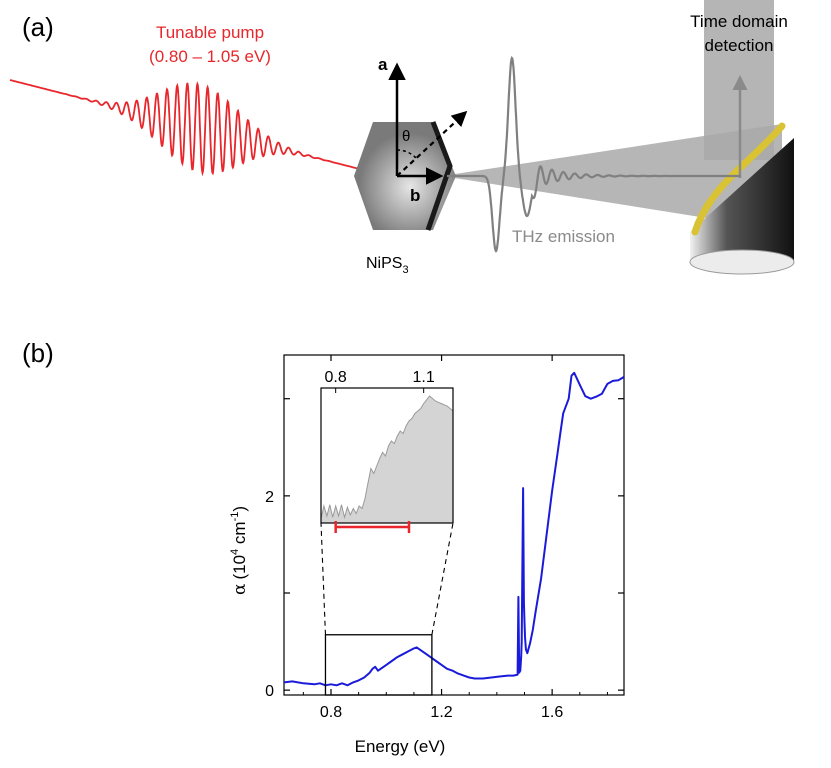  Describe the element at coordinates (38, 27) in the screenshot. I see `panel-a-label: (a)` at that location.